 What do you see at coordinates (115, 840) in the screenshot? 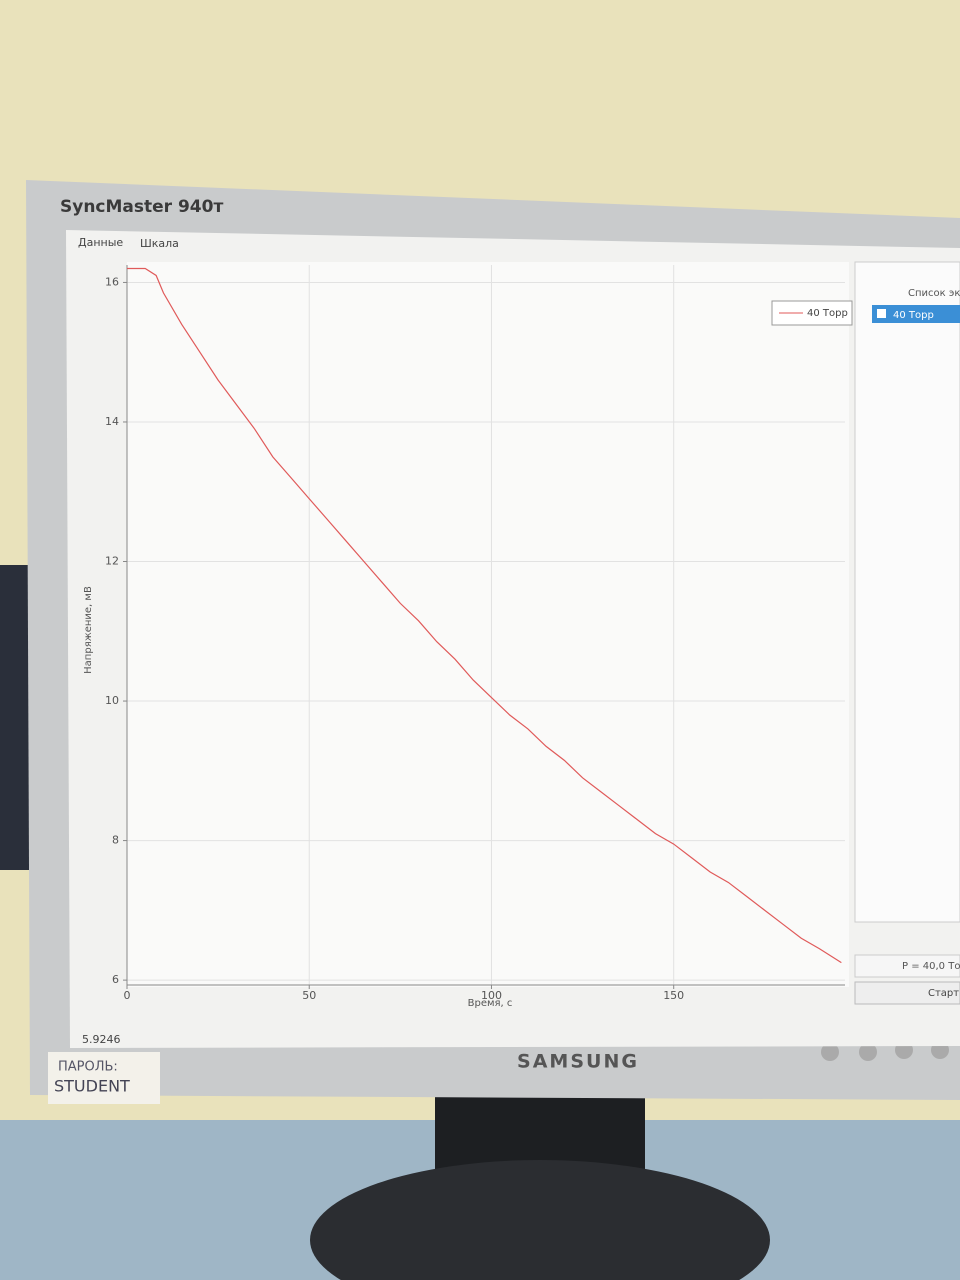
I see `y-tick-label: 8` at bounding box center [115, 840].